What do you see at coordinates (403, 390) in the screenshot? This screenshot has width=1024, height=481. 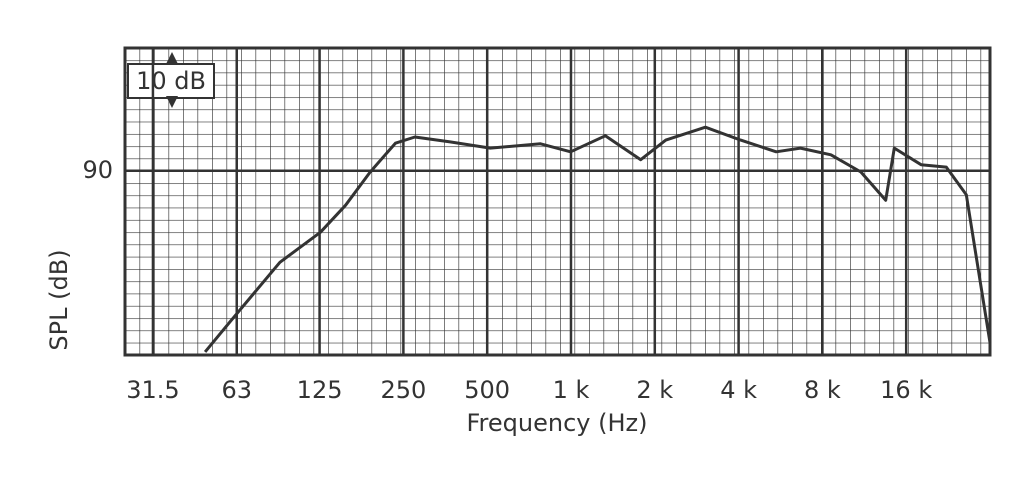 I see `x-tick-label: 250` at bounding box center [403, 390].